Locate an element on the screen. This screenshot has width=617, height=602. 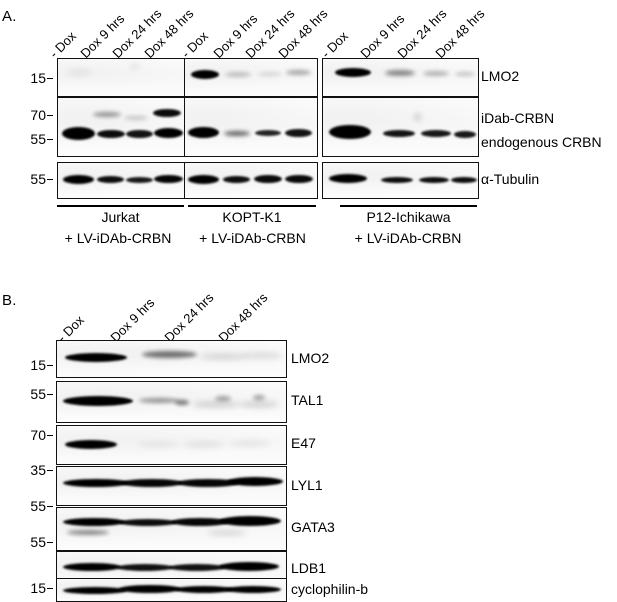
blot-b-tal1 is located at coordinates (171, 402).